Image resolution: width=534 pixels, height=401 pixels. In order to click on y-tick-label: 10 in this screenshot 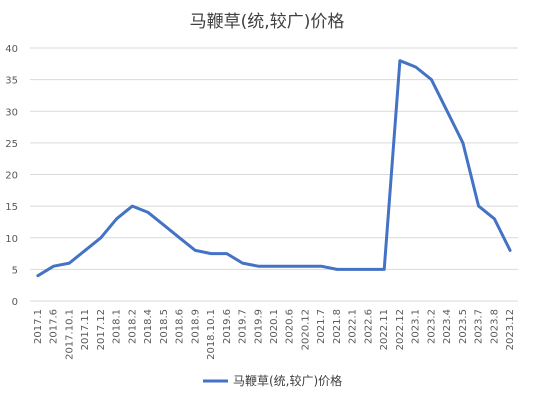, I will do `click(11, 239)`.